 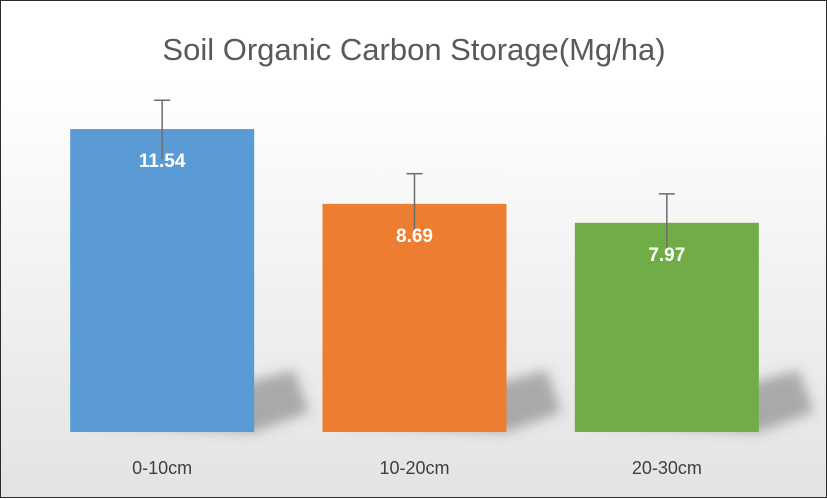 What do you see at coordinates (667, 468) in the screenshot?
I see `x-tick-label-20-30cm: 20-30cm` at bounding box center [667, 468].